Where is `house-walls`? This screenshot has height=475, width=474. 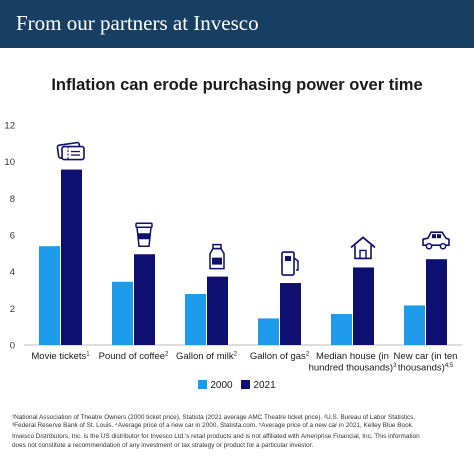
house-walls is located at coordinates (363, 252).